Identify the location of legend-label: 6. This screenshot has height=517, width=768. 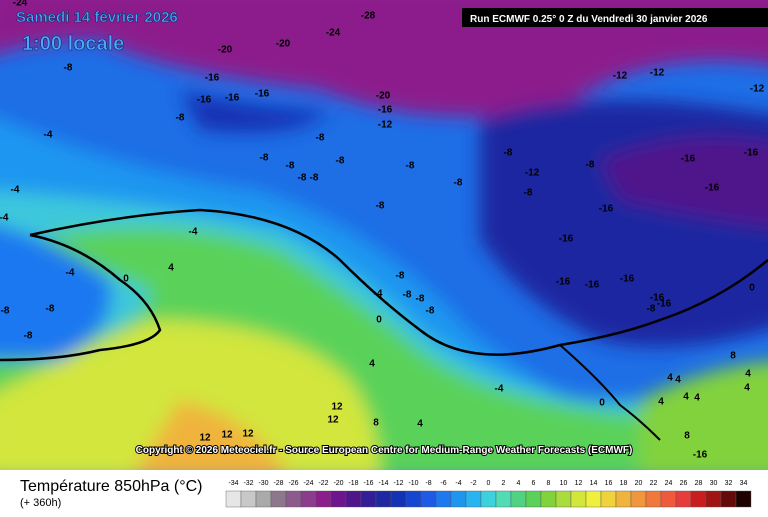
(534, 483).